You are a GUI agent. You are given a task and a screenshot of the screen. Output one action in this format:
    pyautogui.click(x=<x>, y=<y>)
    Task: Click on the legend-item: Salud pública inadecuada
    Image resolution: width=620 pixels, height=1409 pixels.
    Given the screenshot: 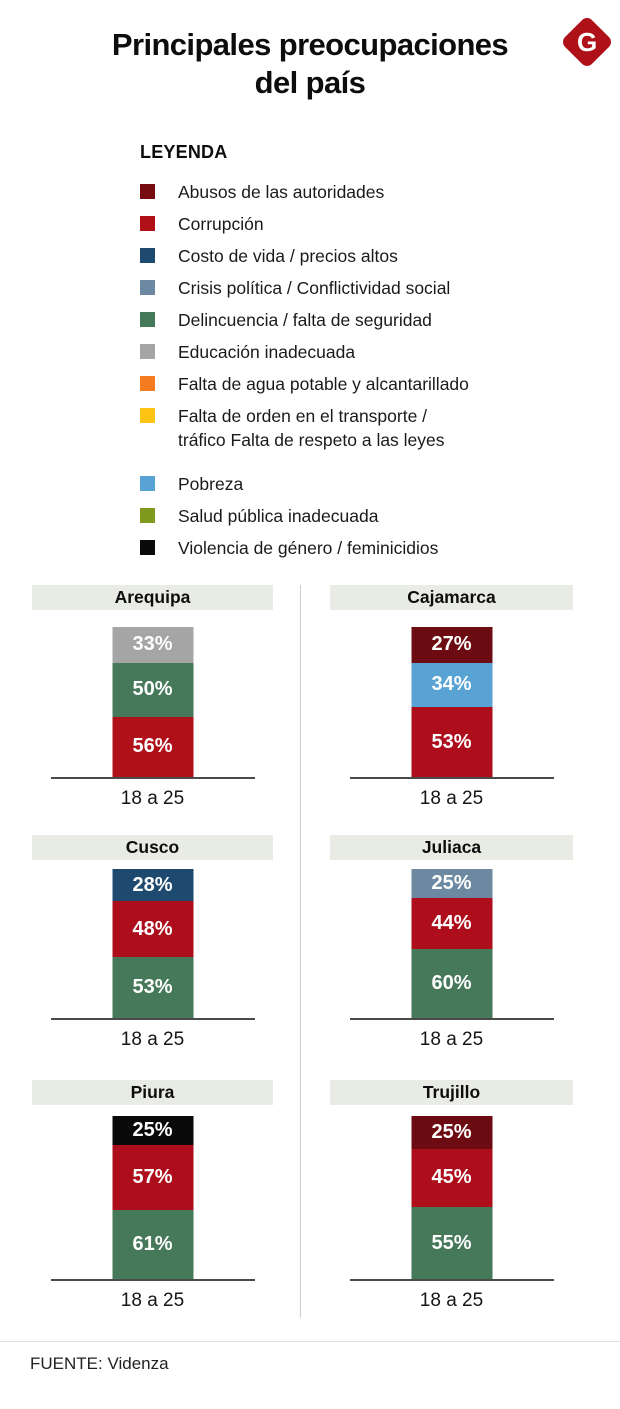 What is the action you would take?
    pyautogui.click(x=350, y=516)
    